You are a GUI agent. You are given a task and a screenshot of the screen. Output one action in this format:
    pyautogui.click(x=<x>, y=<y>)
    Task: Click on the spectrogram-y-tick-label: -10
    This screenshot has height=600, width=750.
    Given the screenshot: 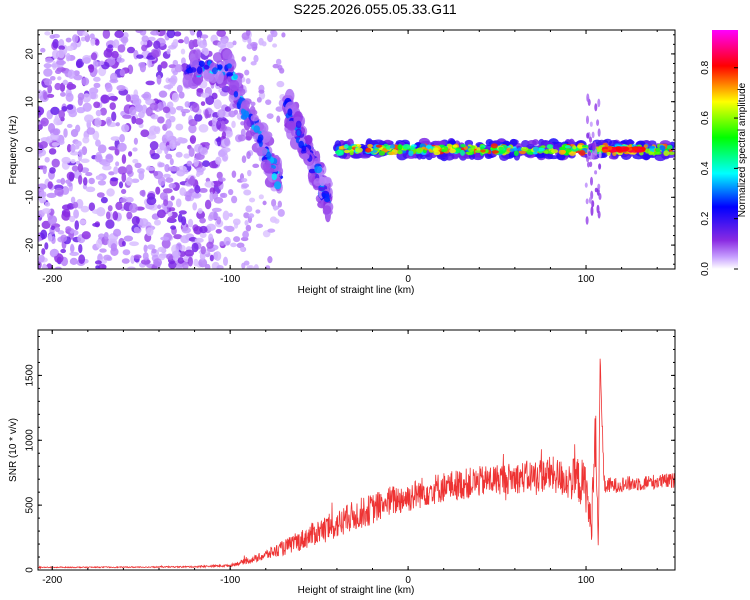 What is the action you would take?
    pyautogui.click(x=30, y=197)
    